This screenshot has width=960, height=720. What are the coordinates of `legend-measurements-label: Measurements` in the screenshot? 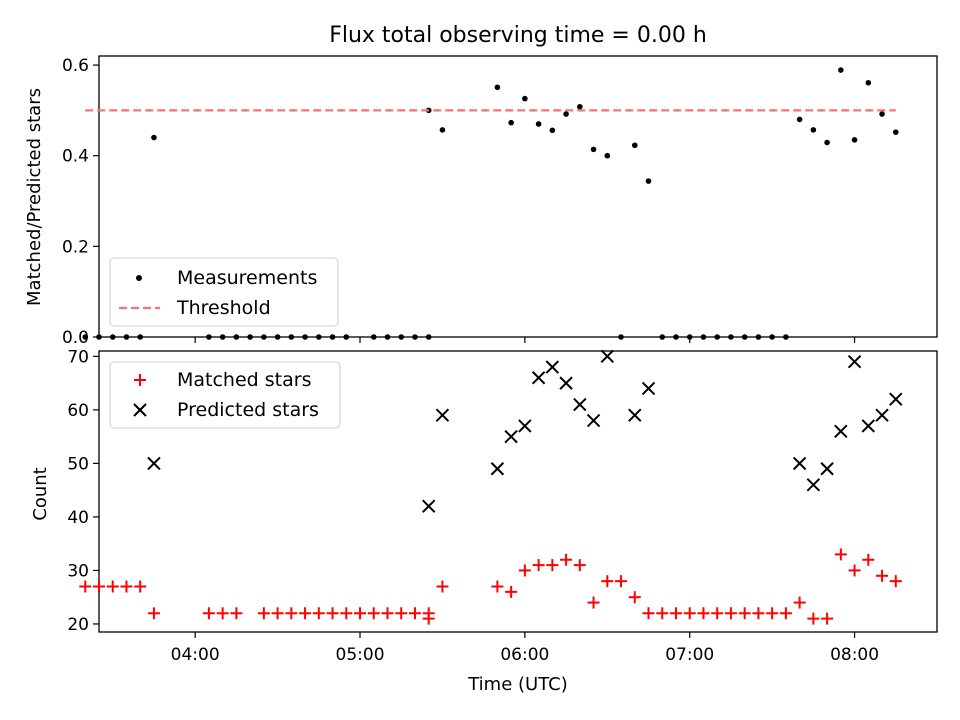 It's located at (247, 278).